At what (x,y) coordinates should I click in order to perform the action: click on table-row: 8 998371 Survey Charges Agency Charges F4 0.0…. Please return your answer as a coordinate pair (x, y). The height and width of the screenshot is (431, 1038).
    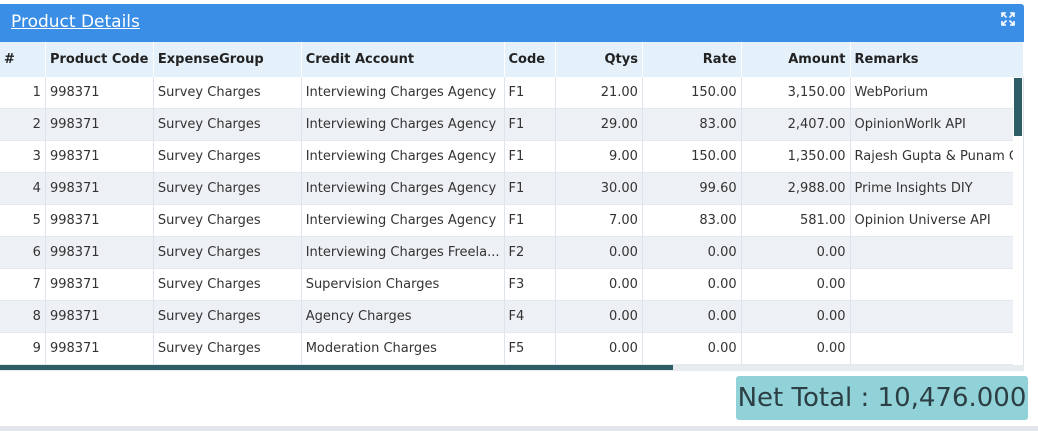
    Looking at the image, I should click on (512, 316).